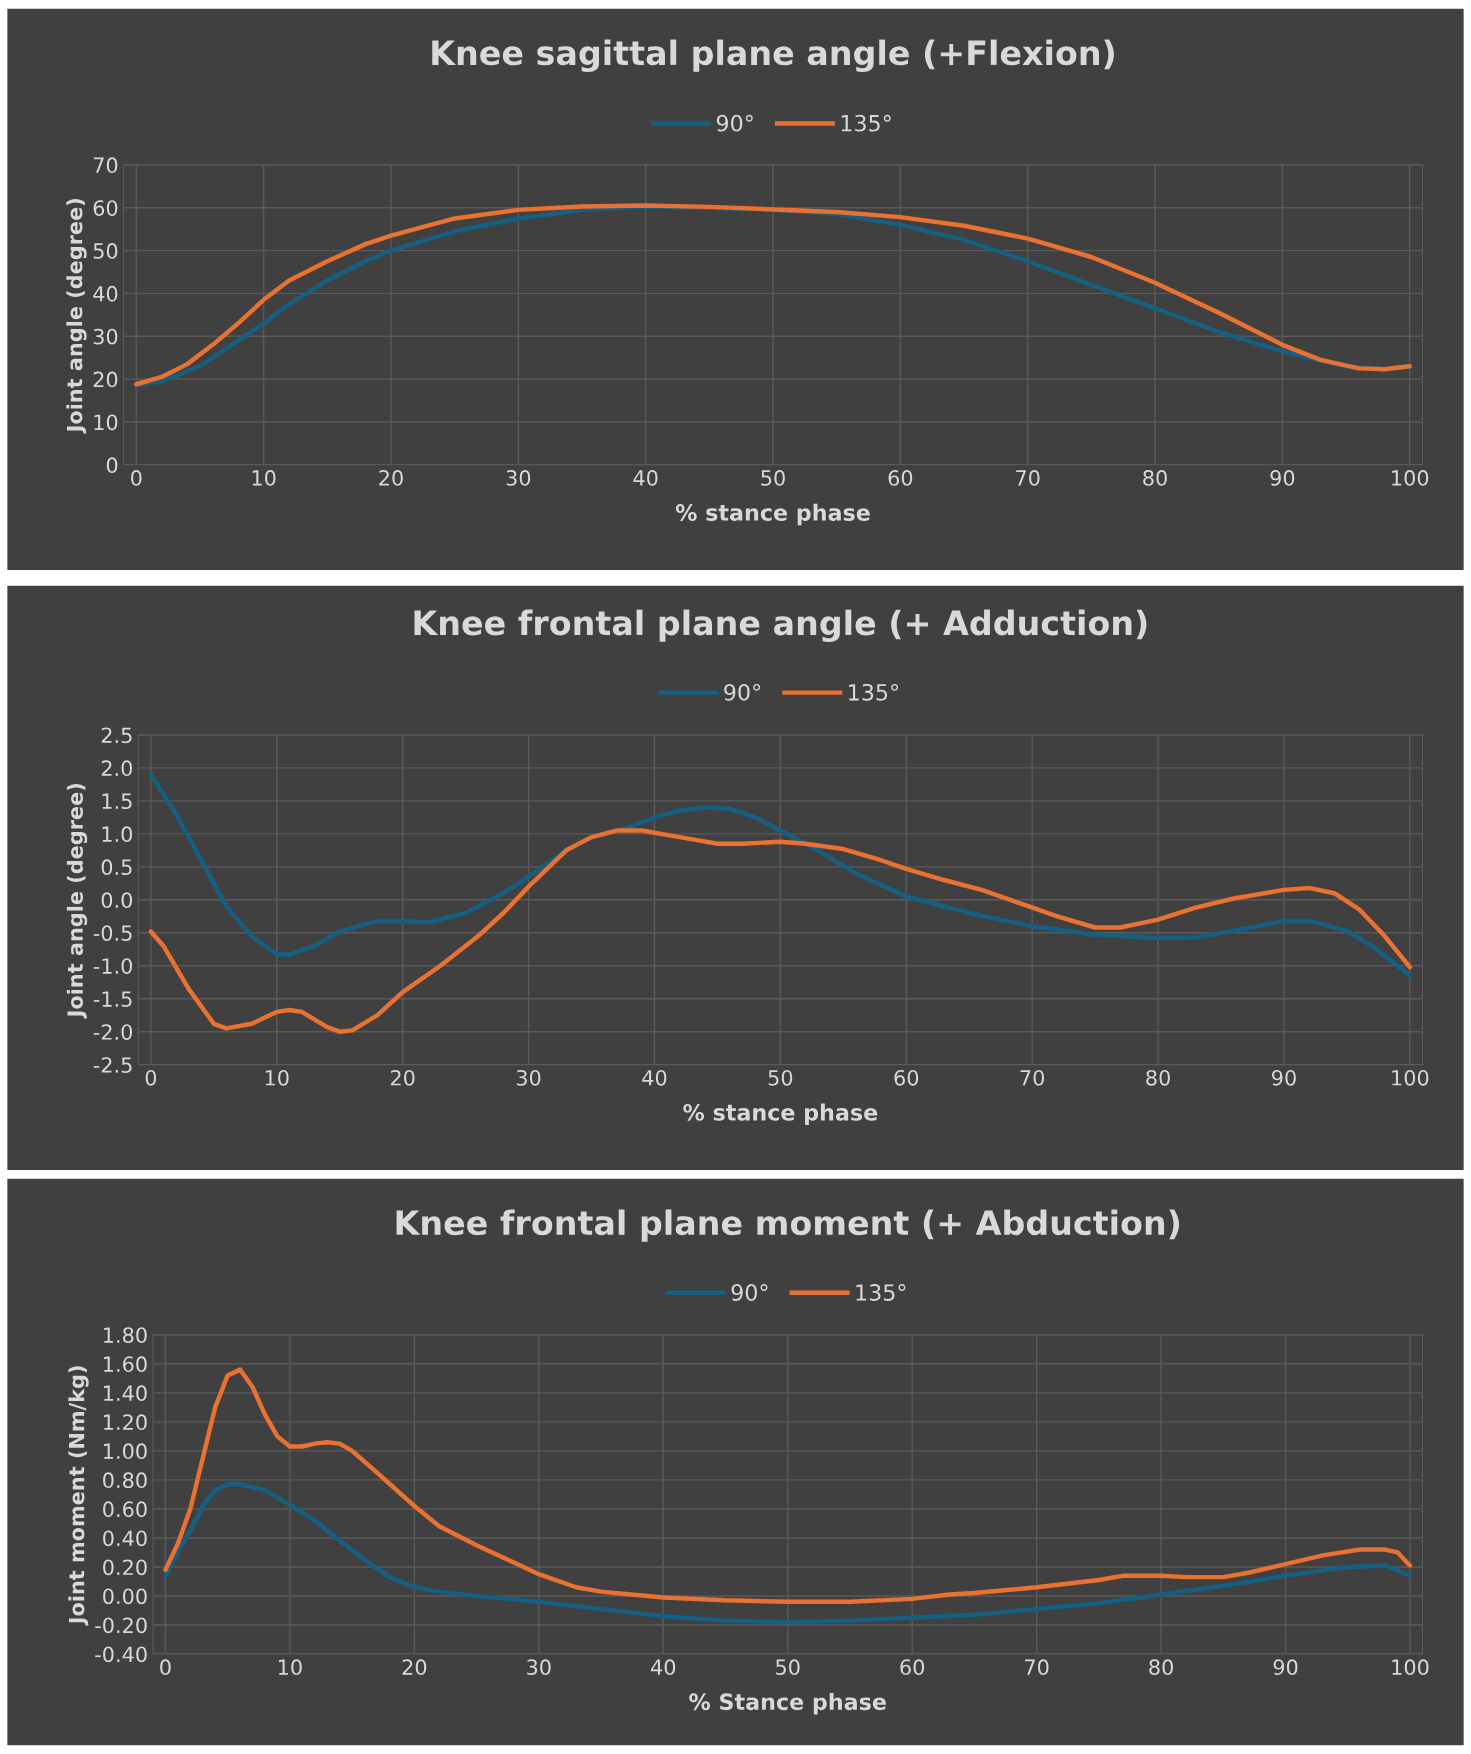 This screenshot has height=1754, width=1471. Describe the element at coordinates (105, 379) in the screenshot. I see `y-tick-label: 20` at that location.